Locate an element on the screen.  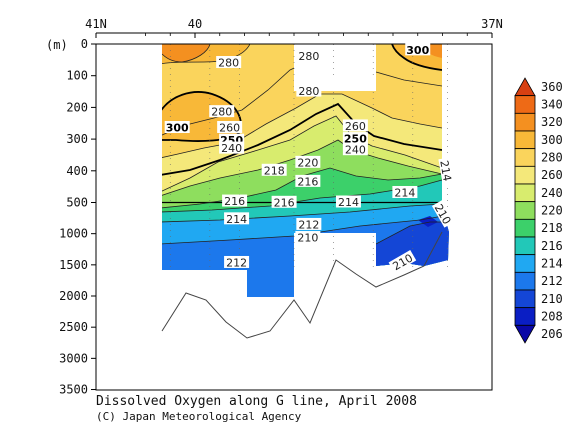
x-tick-label: 41N is located at coordinates (96, 24).